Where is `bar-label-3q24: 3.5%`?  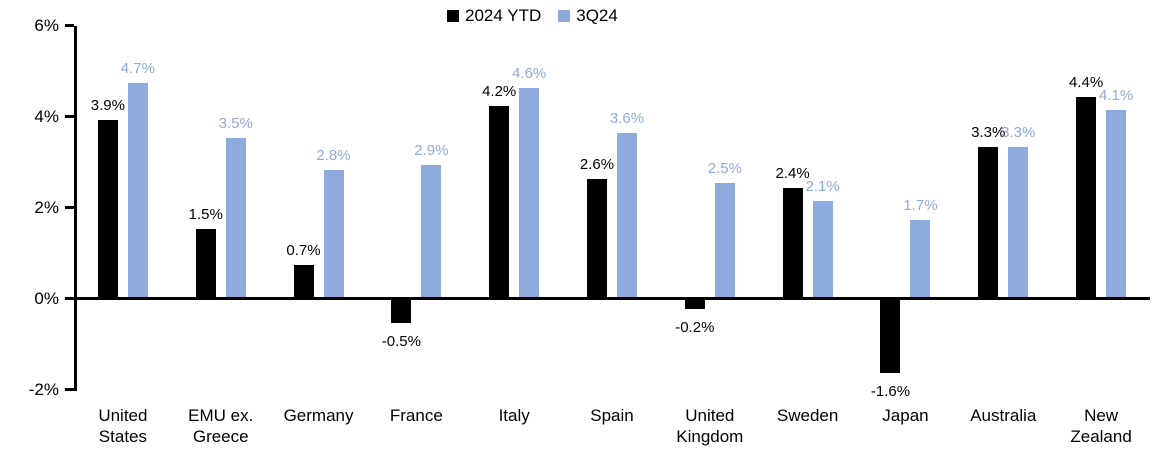
bar-label-3q24: 3.5% is located at coordinates (235, 123).